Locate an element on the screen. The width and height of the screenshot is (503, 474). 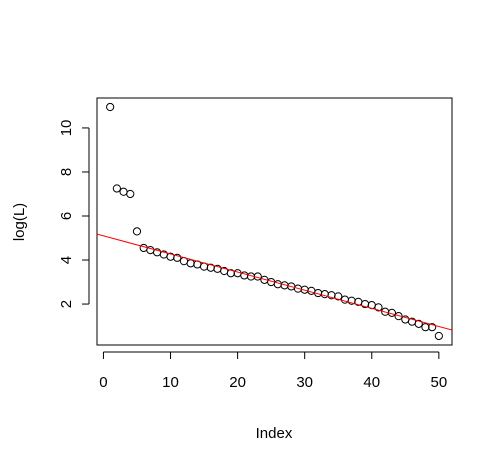
x-tick-label: 40 is located at coordinates (371, 382).